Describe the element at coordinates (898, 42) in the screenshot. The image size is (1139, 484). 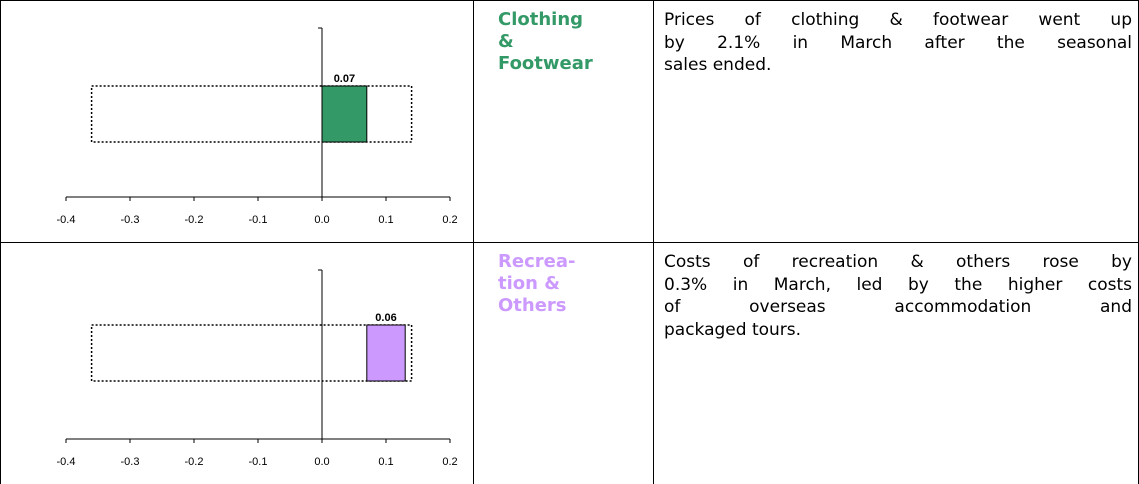
I see `description-line: by 2.1% in March after the seasonal` at that location.